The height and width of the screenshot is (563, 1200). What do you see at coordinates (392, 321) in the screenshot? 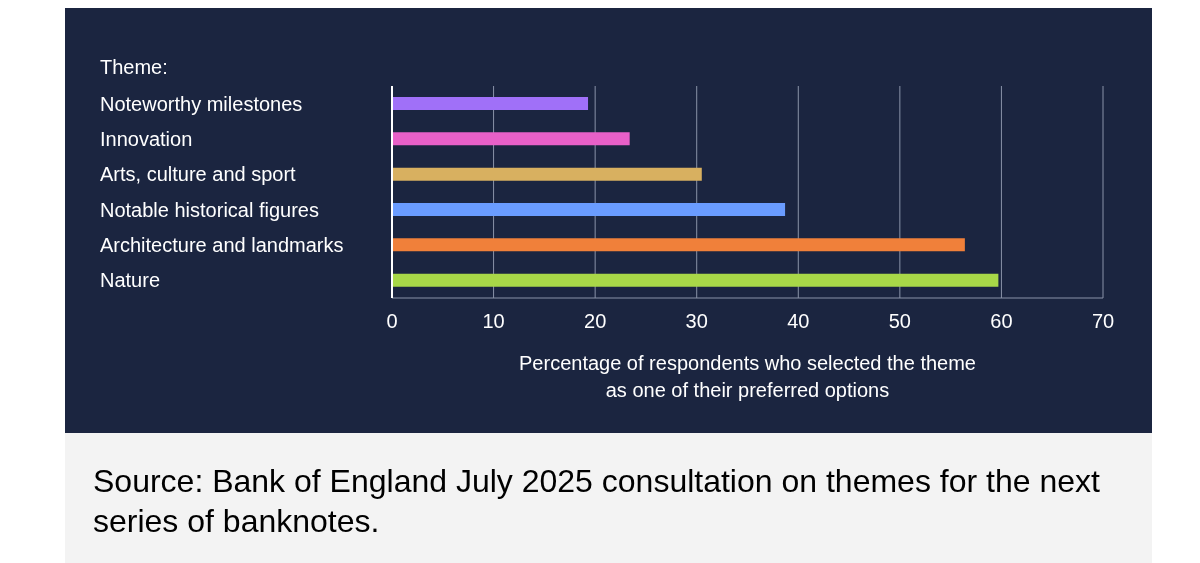
I see `x-tick-label: 0` at bounding box center [392, 321].